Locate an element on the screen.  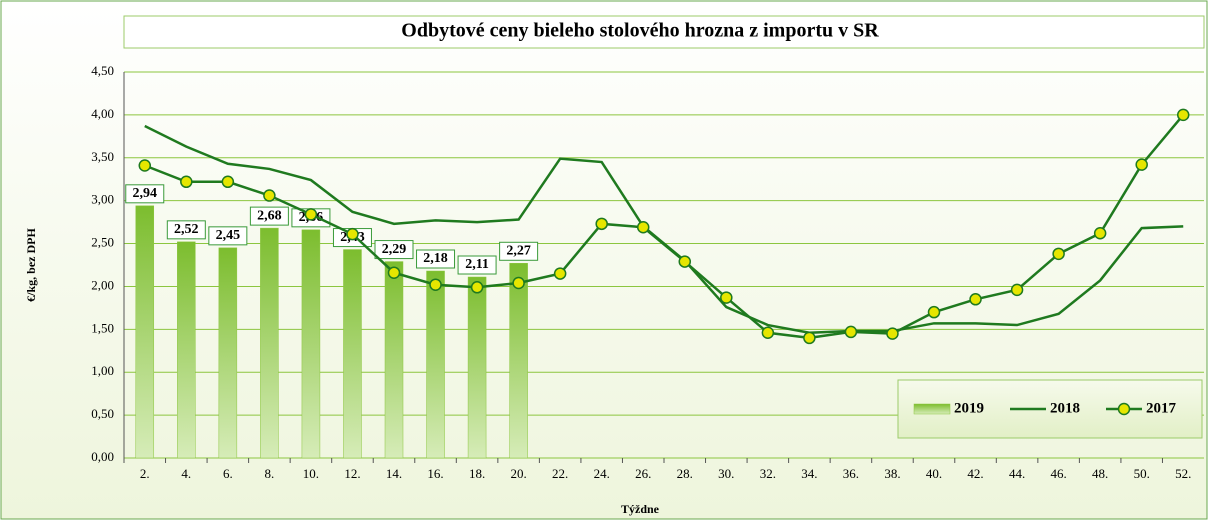
x-tick-label: 46. is located at coordinates (1058, 473).